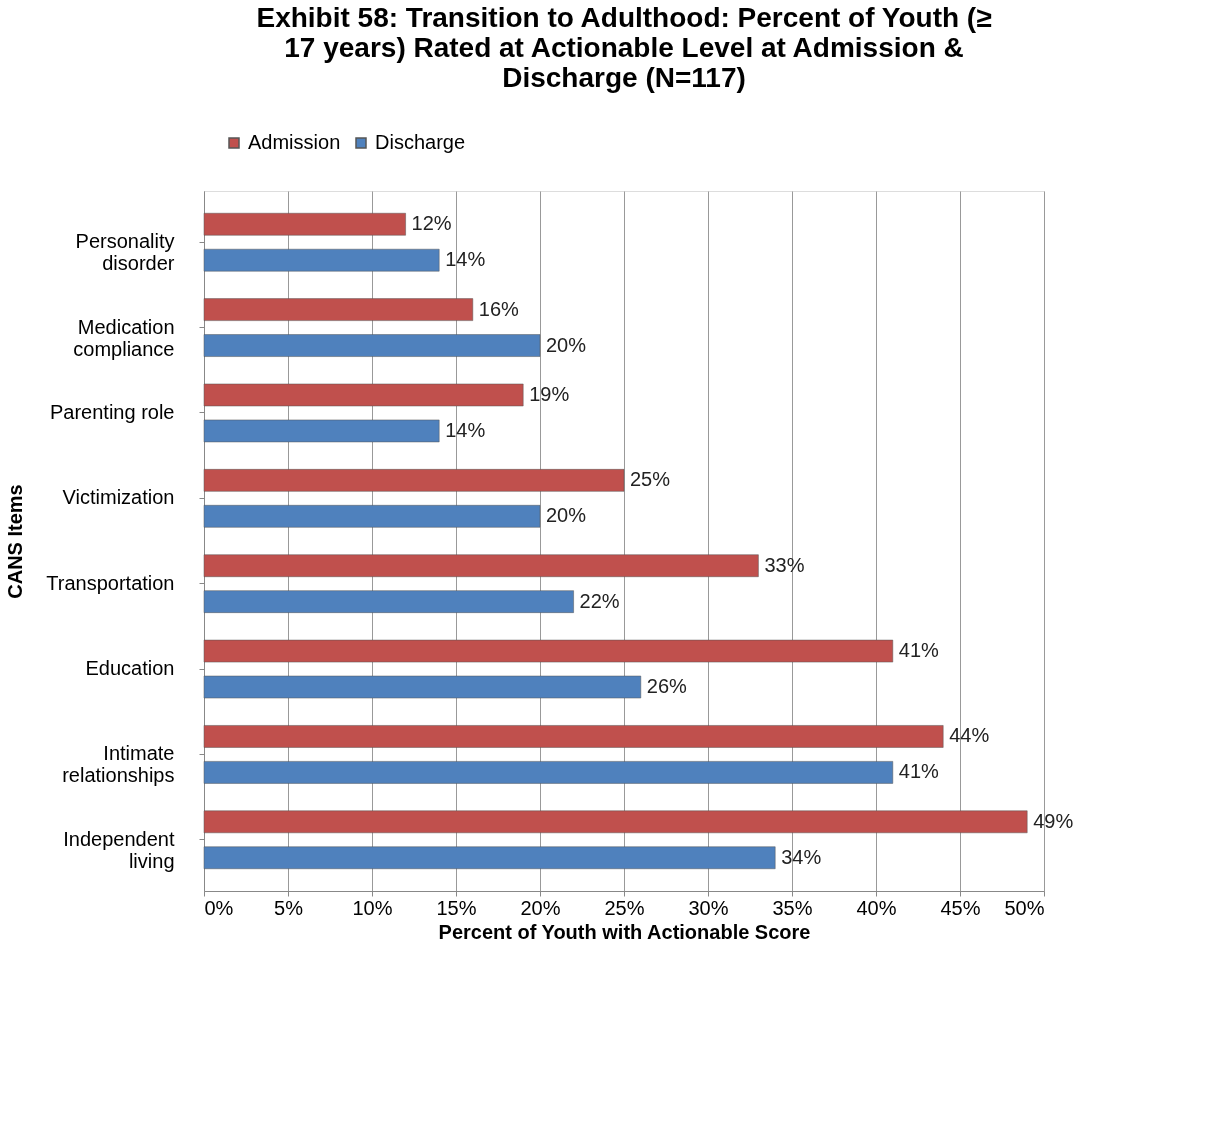 The height and width of the screenshot is (1138, 1206). Describe the element at coordinates (289, 907) in the screenshot. I see `x-tick-label: 5%` at that location.